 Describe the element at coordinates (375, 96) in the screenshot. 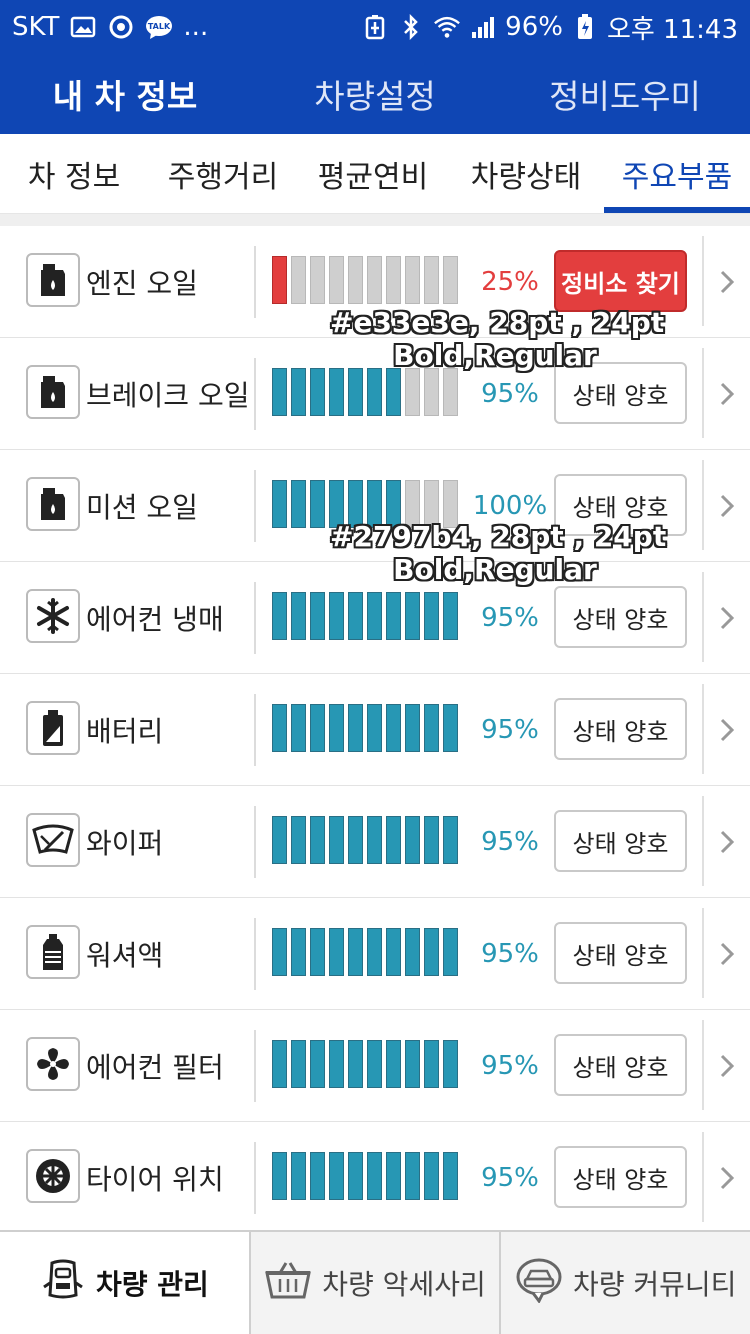

I see `tab-car-settings: 차량설정` at that location.